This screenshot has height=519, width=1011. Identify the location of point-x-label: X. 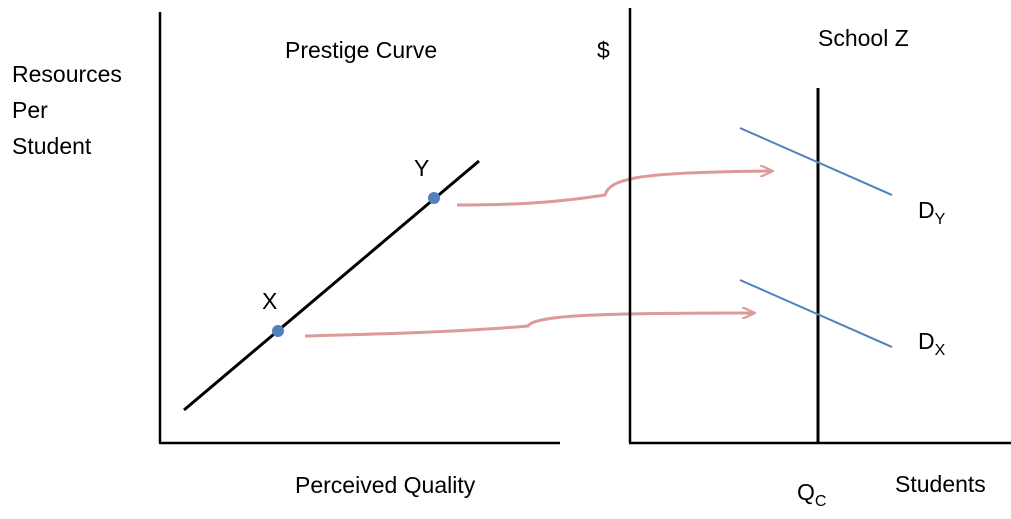
(269, 301).